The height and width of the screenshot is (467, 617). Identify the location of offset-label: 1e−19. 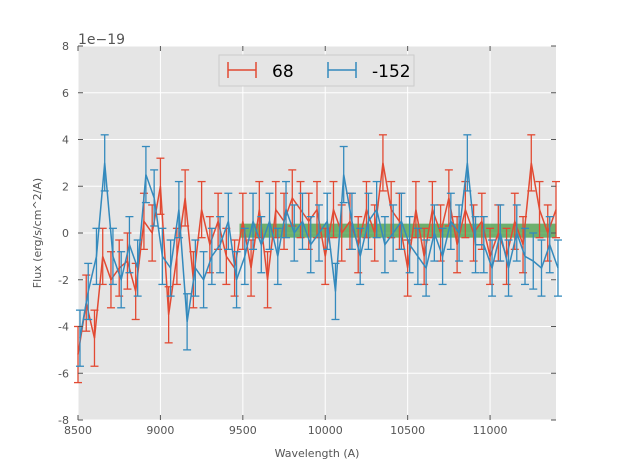
(101, 40).